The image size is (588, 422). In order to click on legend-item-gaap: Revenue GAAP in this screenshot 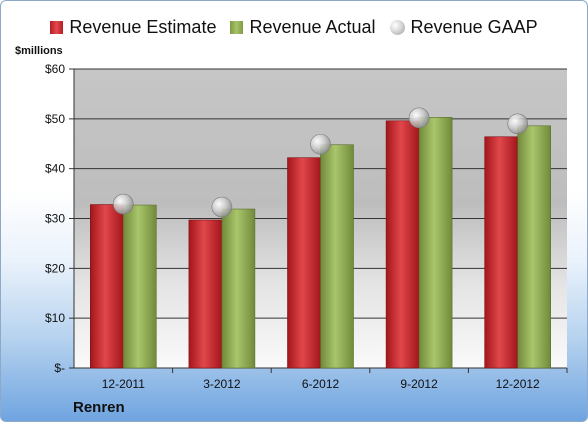, I will do `click(463, 27)`.